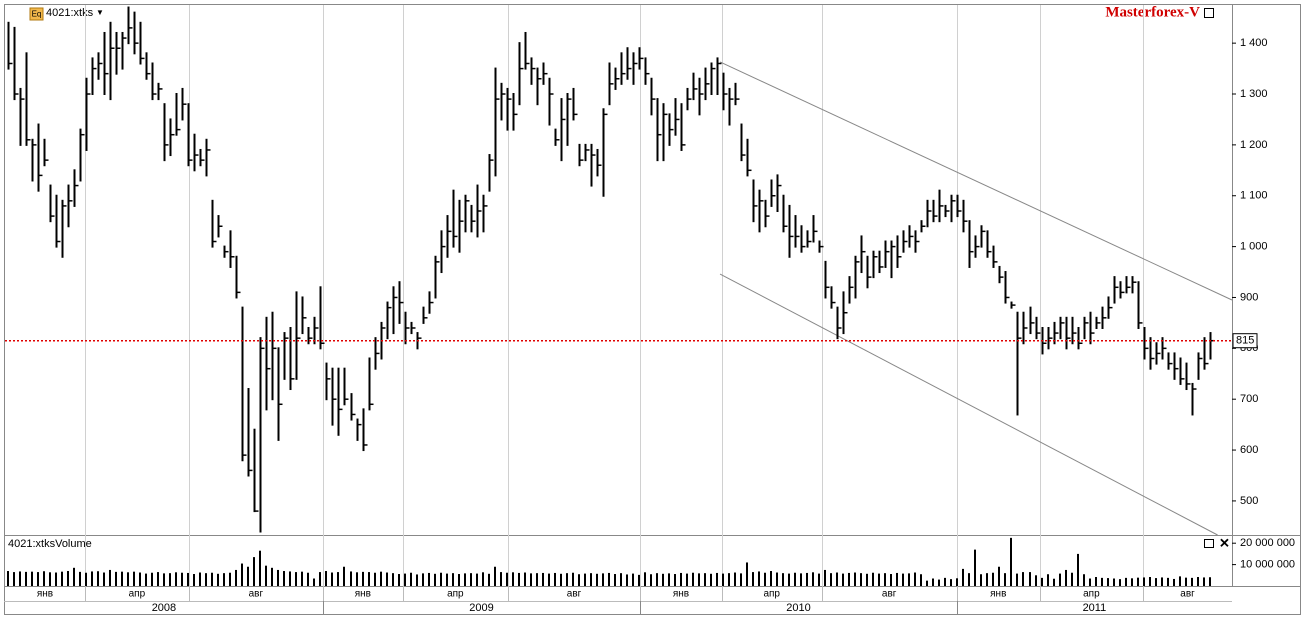  What do you see at coordinates (137, 594) in the screenshot?
I see `month-label: апр` at bounding box center [137, 594].